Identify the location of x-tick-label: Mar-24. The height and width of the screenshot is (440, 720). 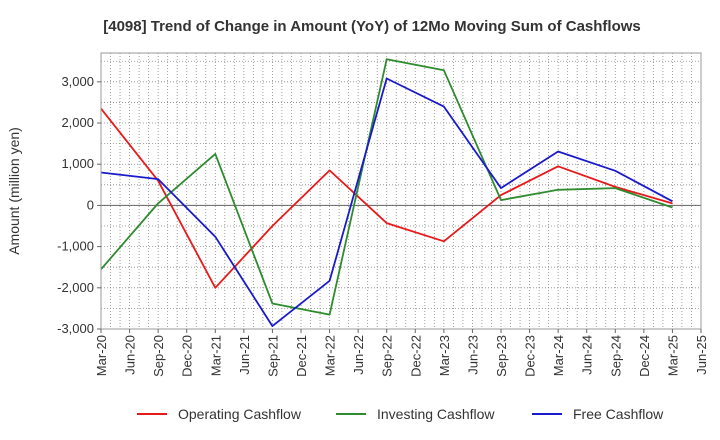
(558, 355).